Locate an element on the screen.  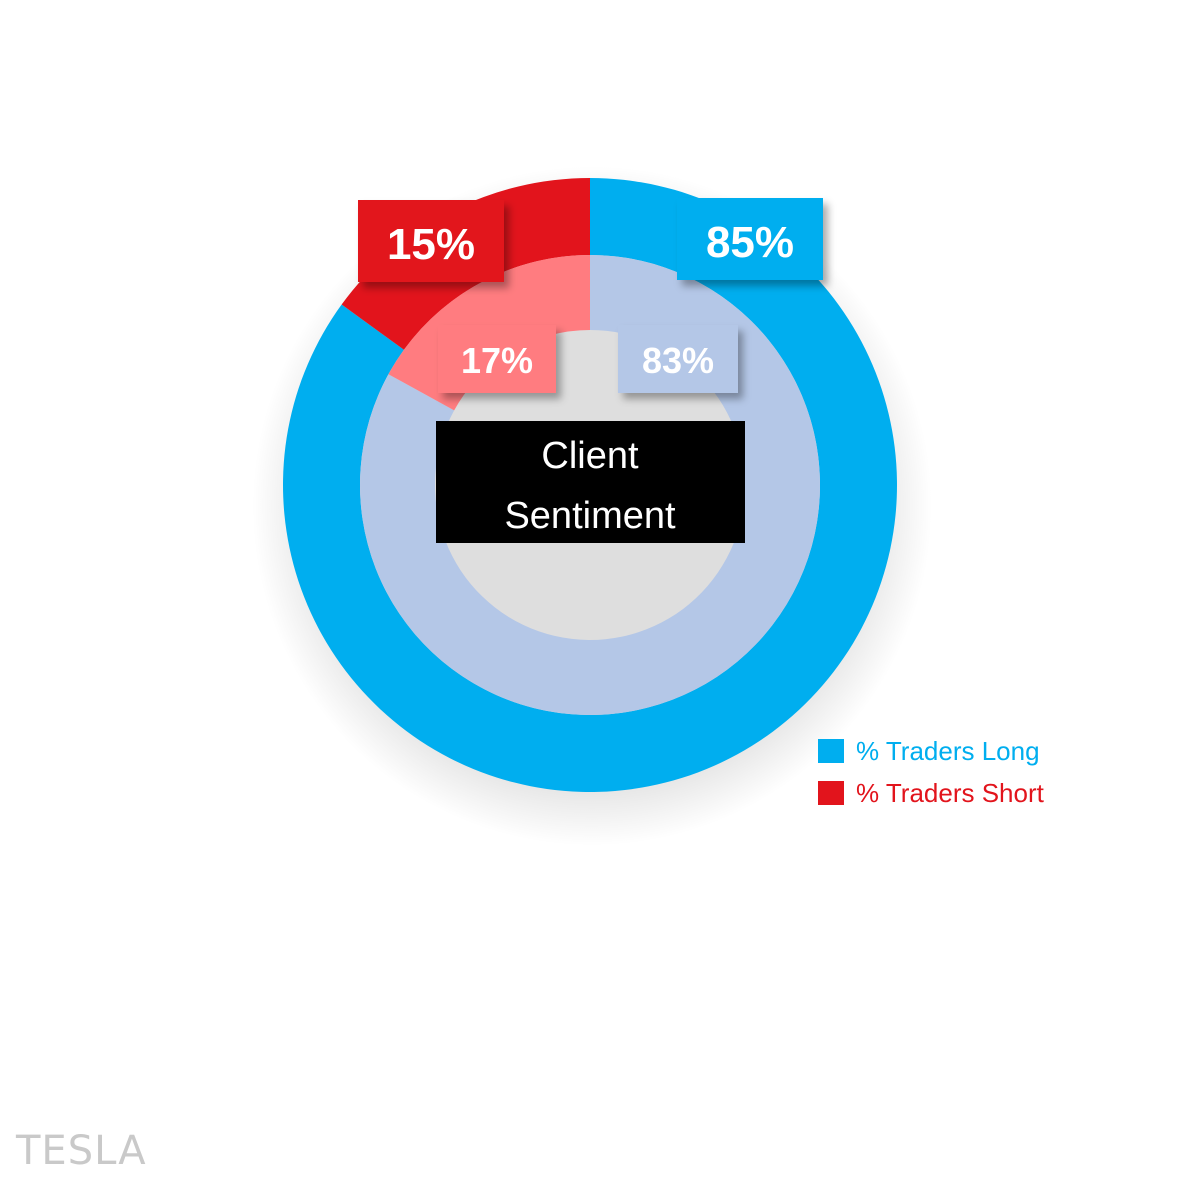
inner-short-label-box is located at coordinates (497, 359).